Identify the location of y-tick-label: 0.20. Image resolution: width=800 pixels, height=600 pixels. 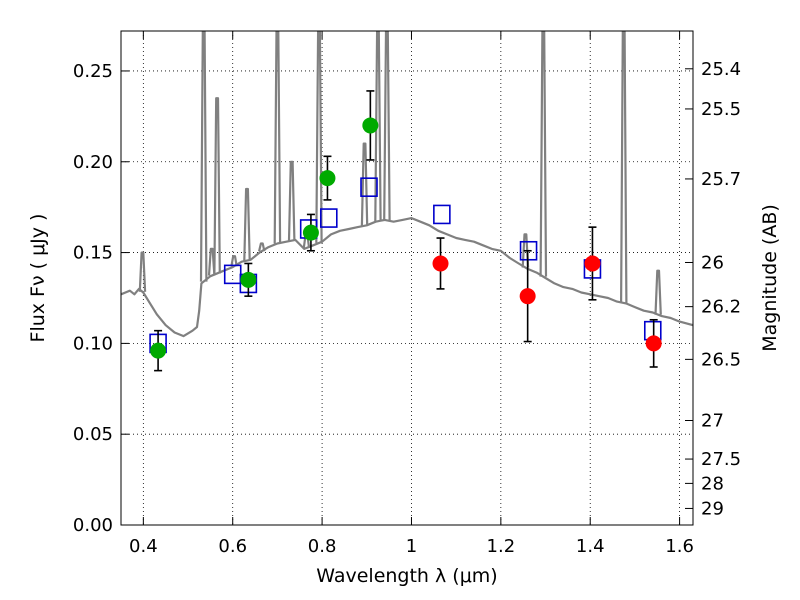
(93, 162).